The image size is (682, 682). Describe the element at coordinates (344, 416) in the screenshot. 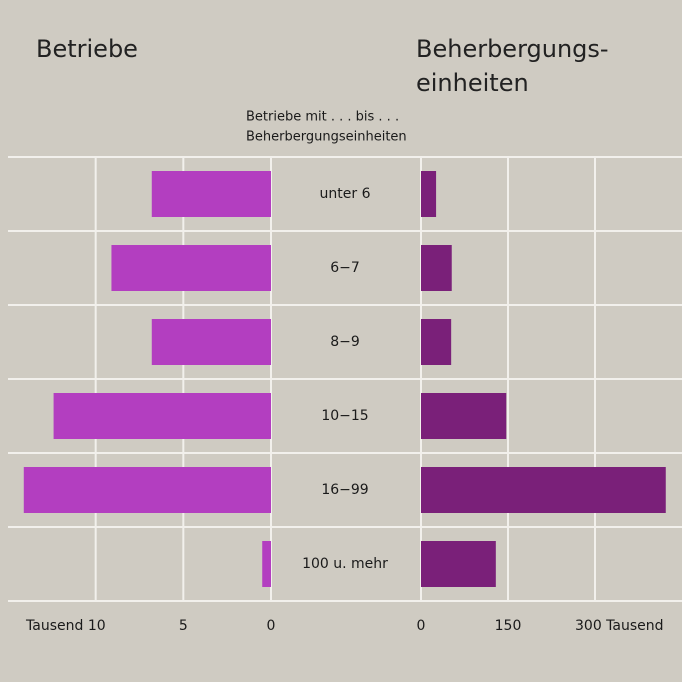

I see `category-label: 10−15` at that location.